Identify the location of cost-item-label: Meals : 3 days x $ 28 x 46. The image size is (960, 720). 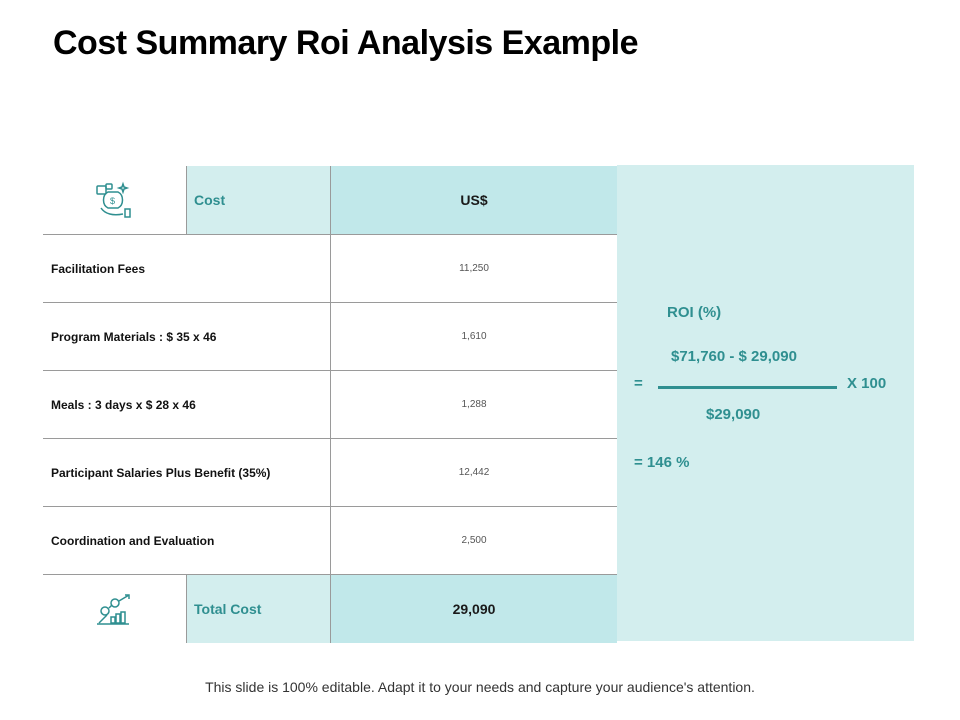
(187, 404).